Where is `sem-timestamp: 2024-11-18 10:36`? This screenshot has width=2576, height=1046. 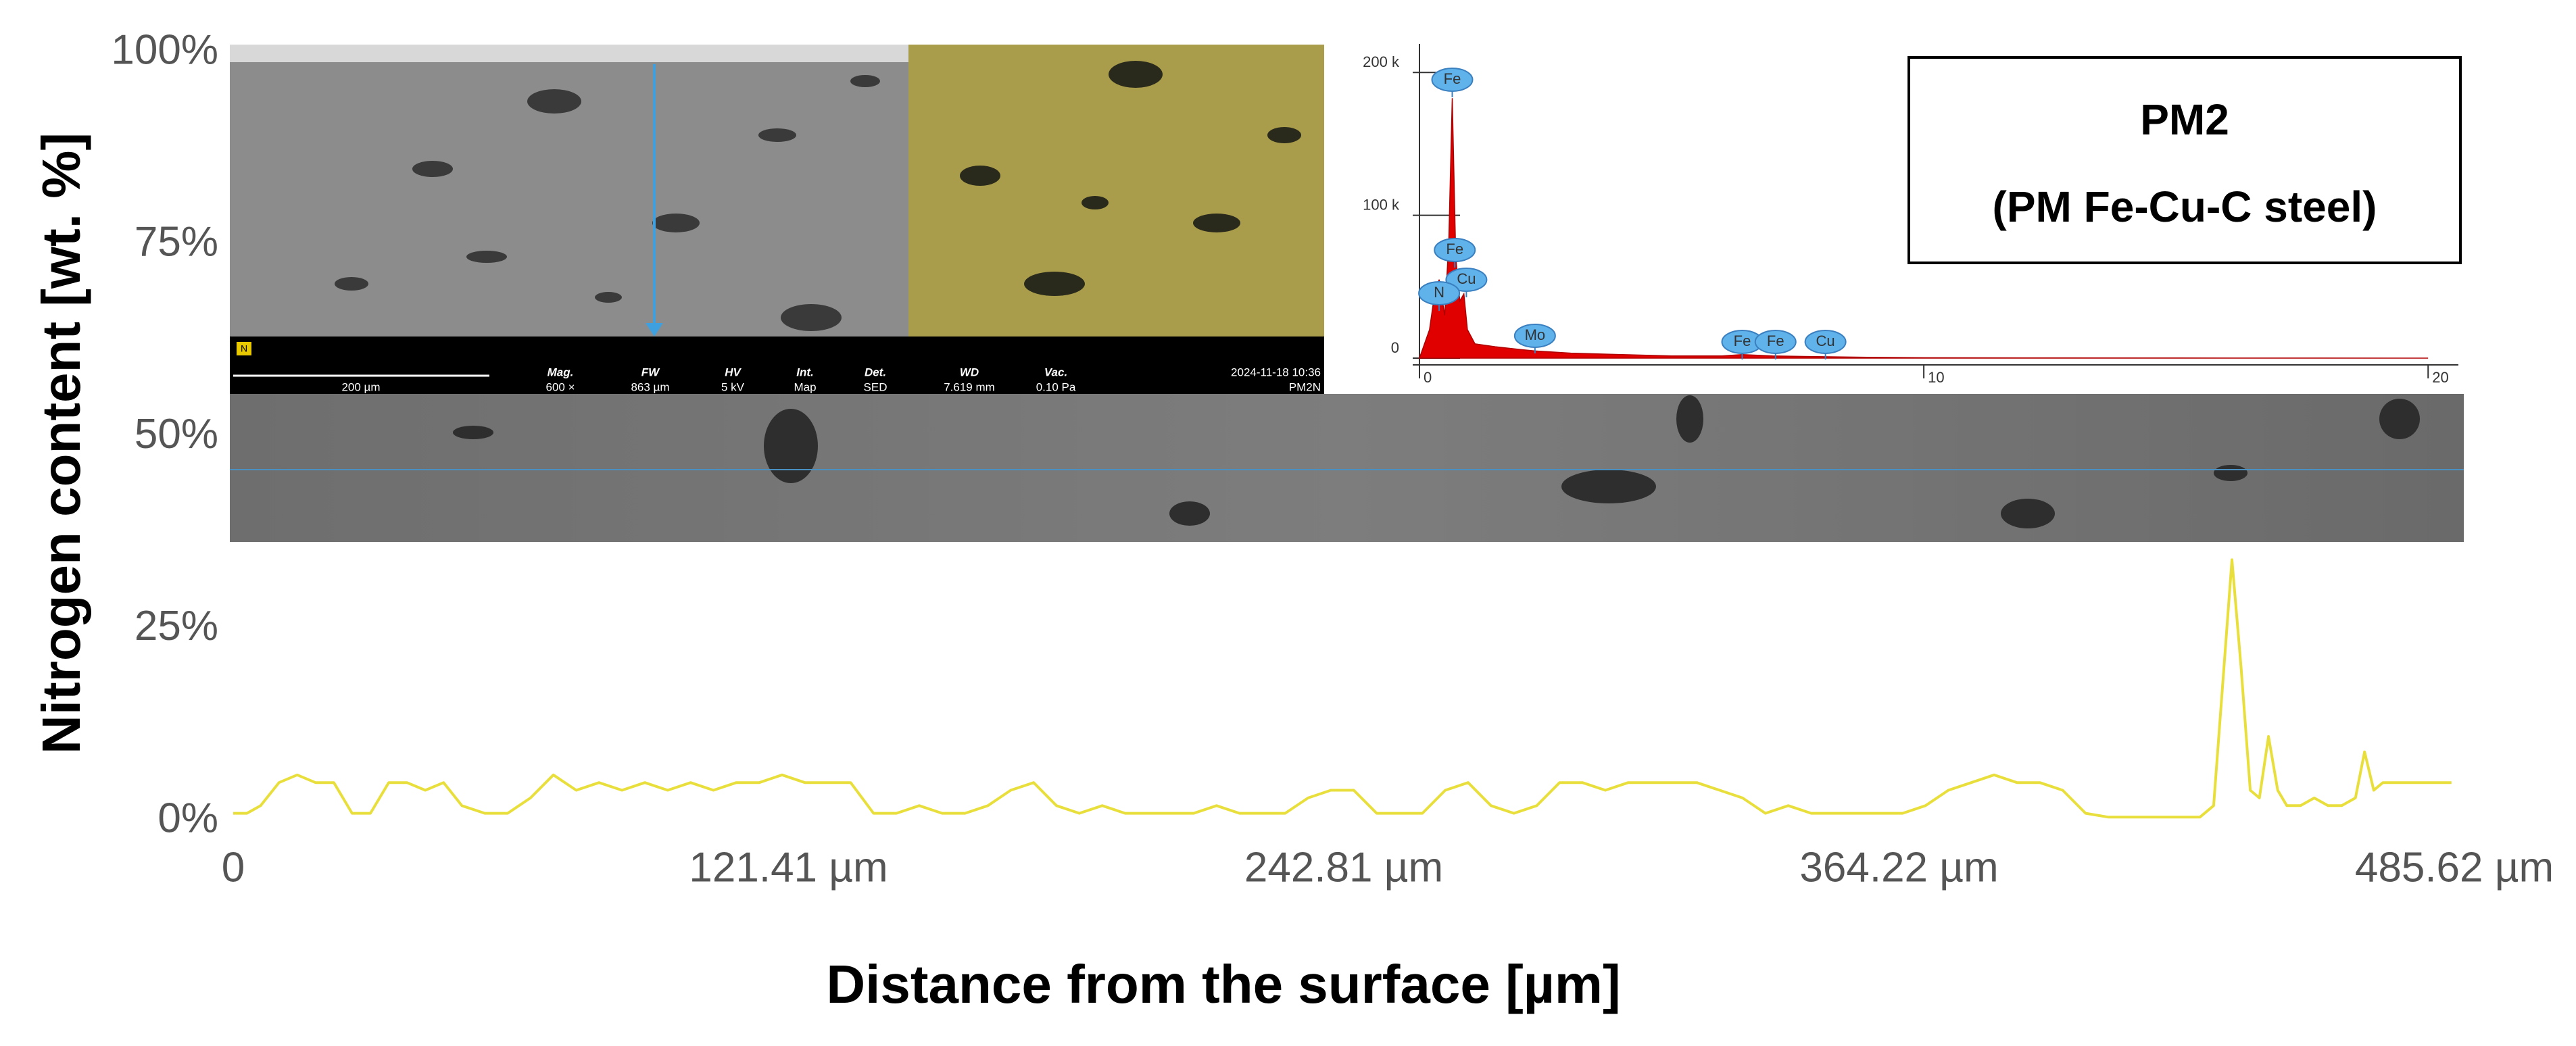
sem-timestamp: 2024-11-18 10:36 is located at coordinates (1276, 372).